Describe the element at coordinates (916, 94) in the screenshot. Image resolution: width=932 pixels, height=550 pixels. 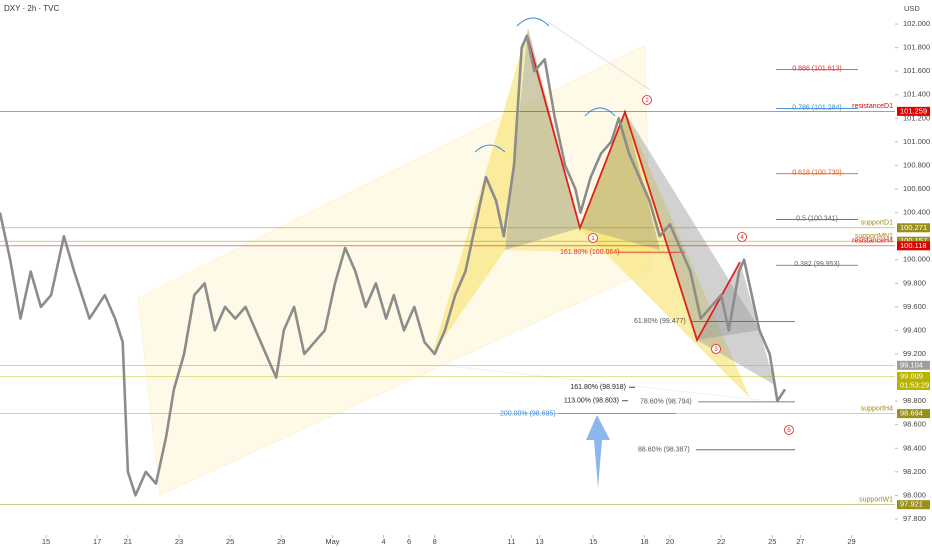
I see `y-tick-label: 101.400` at that location.